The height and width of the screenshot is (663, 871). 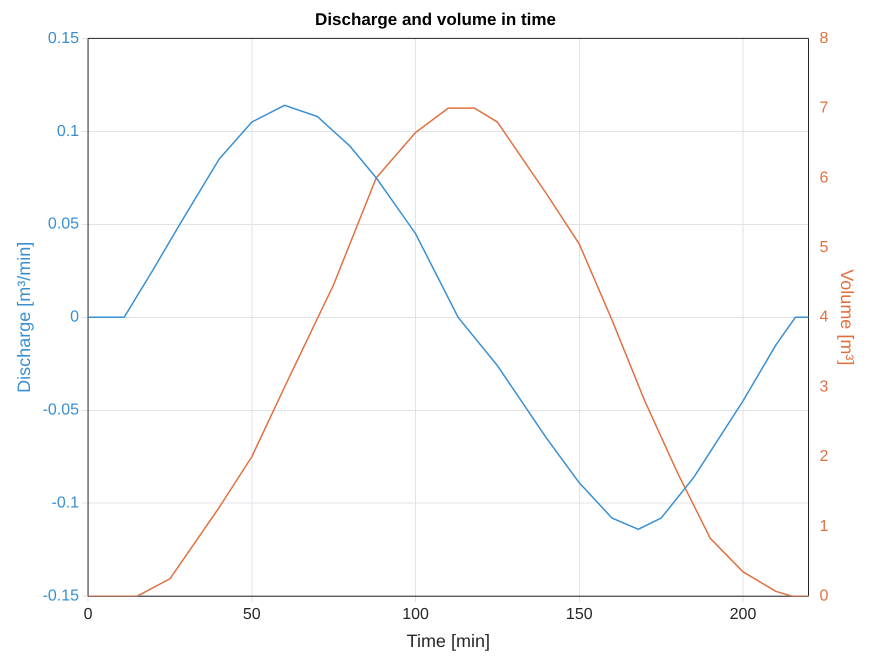 I want to click on y2-axis-title: Volume [m³], so click(x=847, y=317).